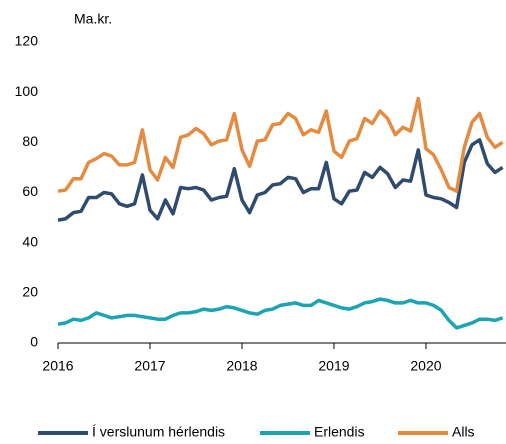 This screenshot has height=444, width=506. What do you see at coordinates (339, 431) in the screenshot?
I see `legend-label: Erlendis` at bounding box center [339, 431].